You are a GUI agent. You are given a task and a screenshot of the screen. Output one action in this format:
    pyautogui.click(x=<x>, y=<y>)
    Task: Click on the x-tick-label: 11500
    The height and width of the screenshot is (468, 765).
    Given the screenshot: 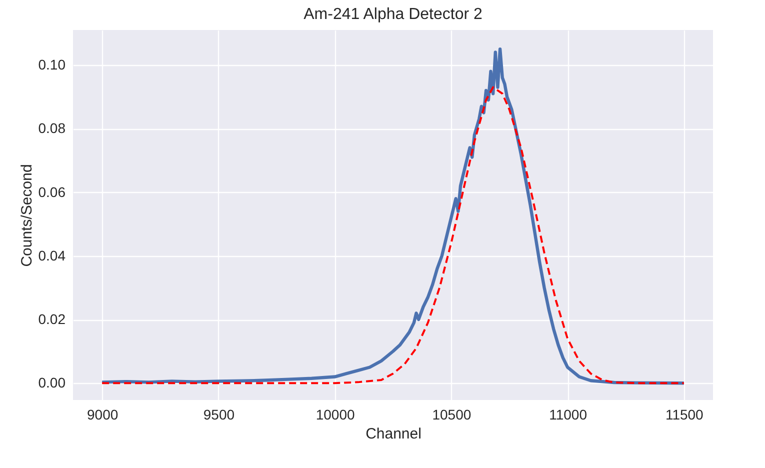 What is the action you would take?
    pyautogui.click(x=684, y=414)
    